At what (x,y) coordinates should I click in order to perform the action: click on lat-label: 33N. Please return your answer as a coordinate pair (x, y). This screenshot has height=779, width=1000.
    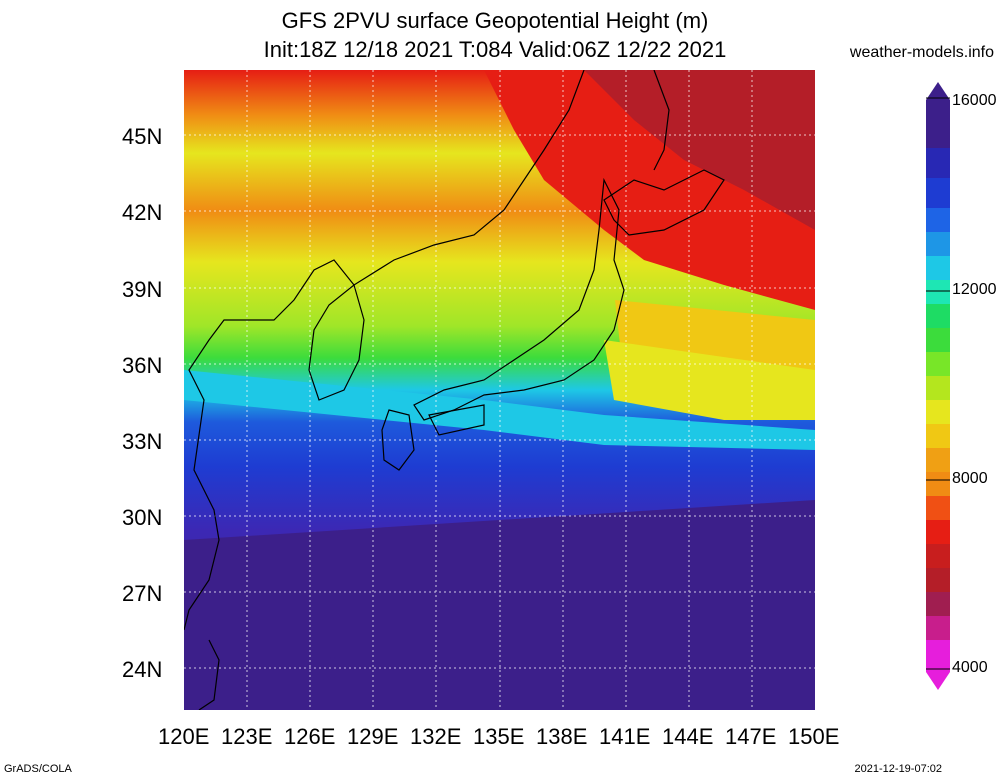
    Looking at the image, I should click on (142, 441).